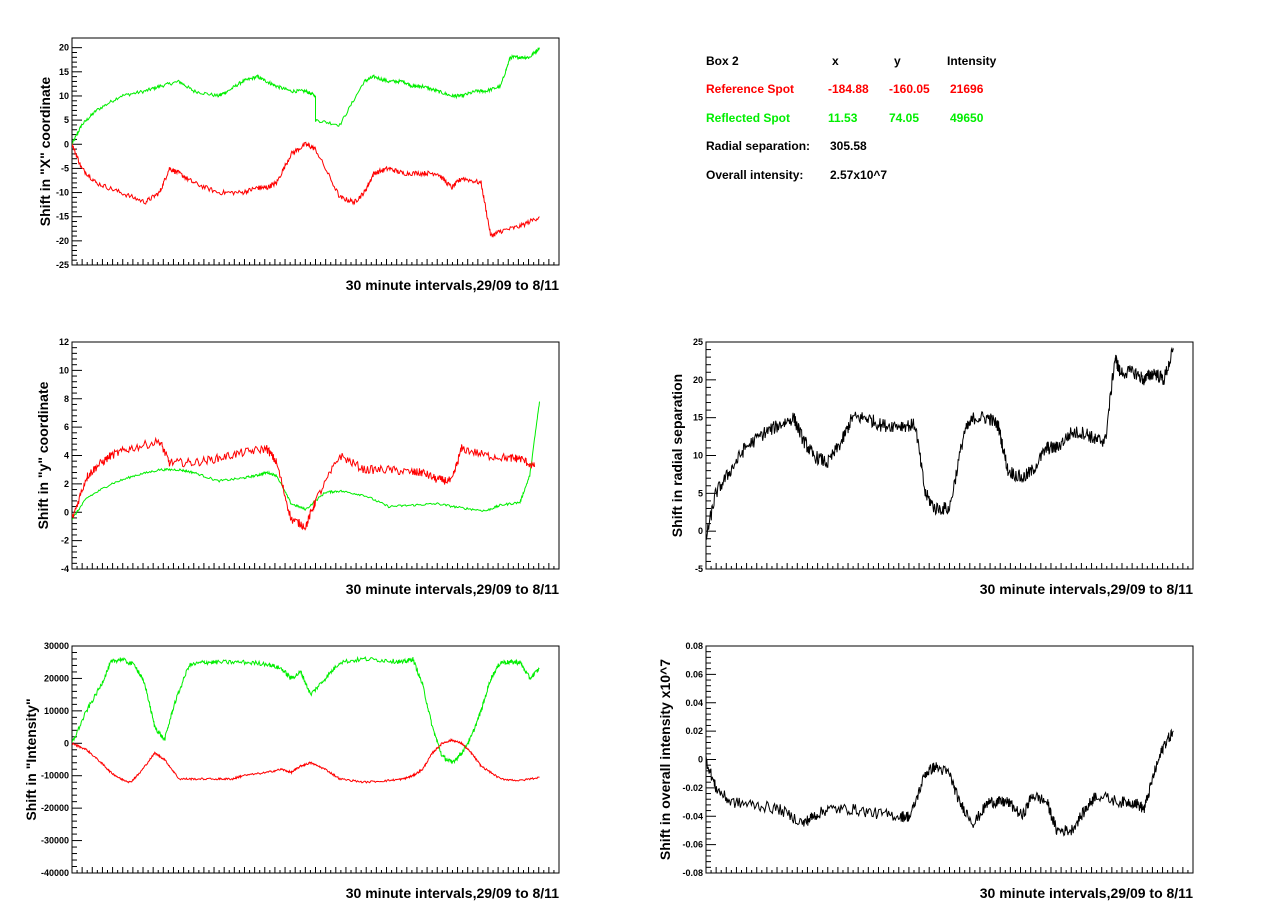  Describe the element at coordinates (69, 156) in the screenshot. I see `y-axis: -25 -20 -15 -10 -5 0 5 10 15 20` at that location.